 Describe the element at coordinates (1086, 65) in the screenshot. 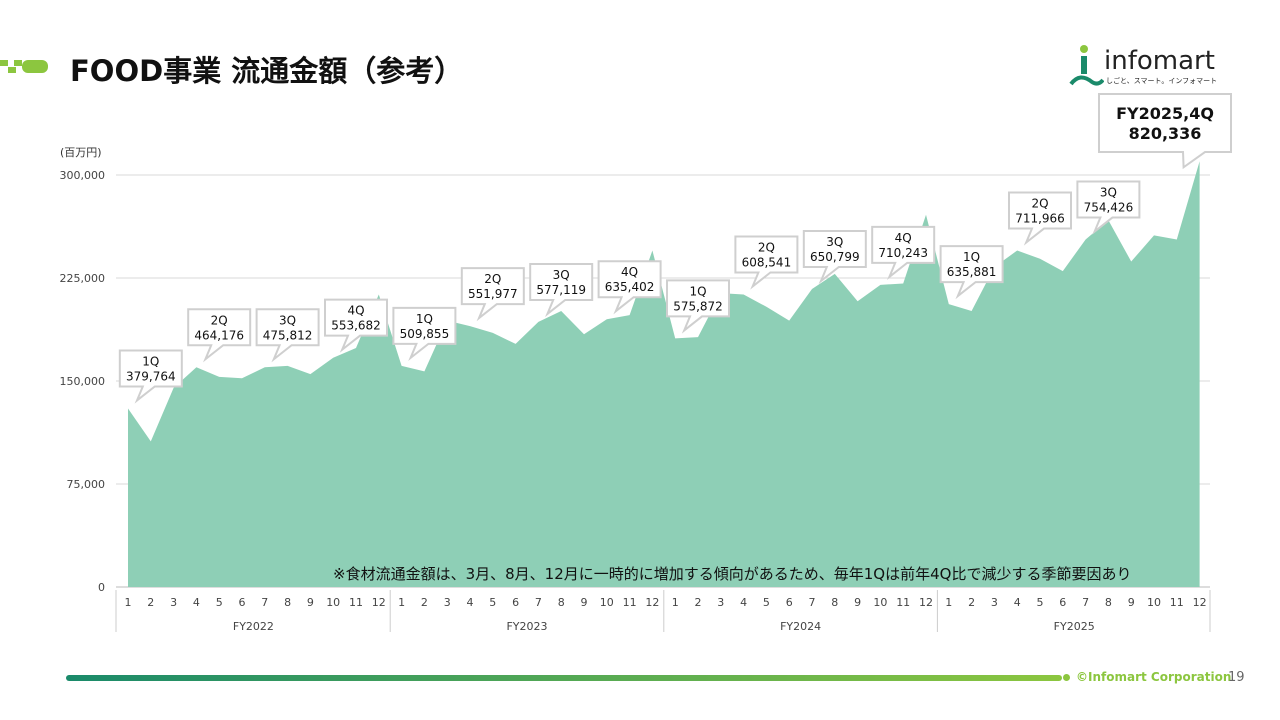

I see `infomart-logo-icon` at that location.